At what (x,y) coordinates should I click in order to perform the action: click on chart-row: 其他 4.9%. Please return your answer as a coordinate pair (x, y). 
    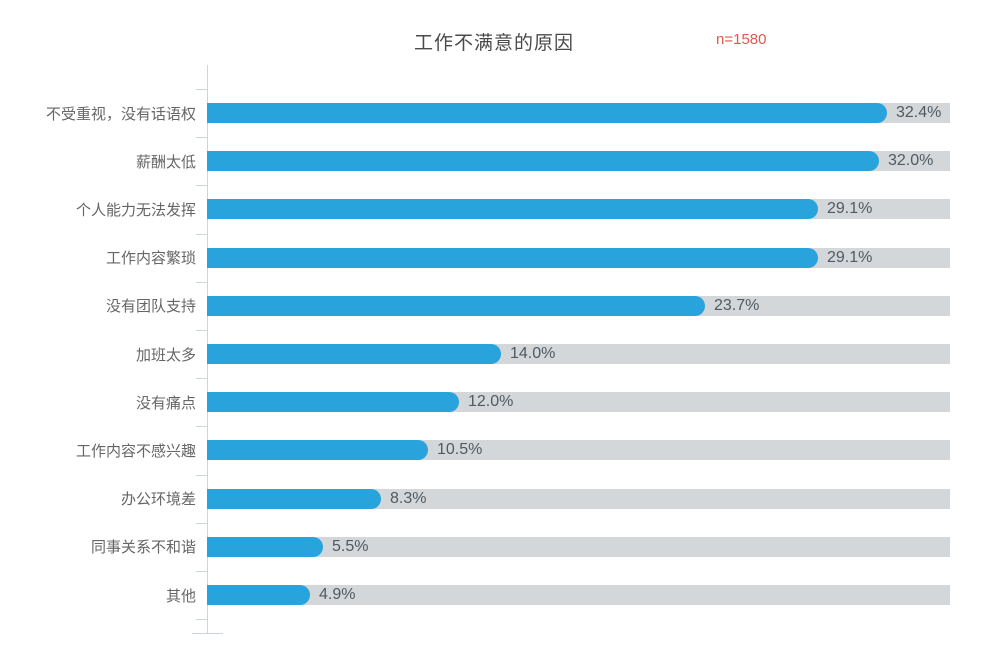
    Looking at the image, I should click on (500, 595).